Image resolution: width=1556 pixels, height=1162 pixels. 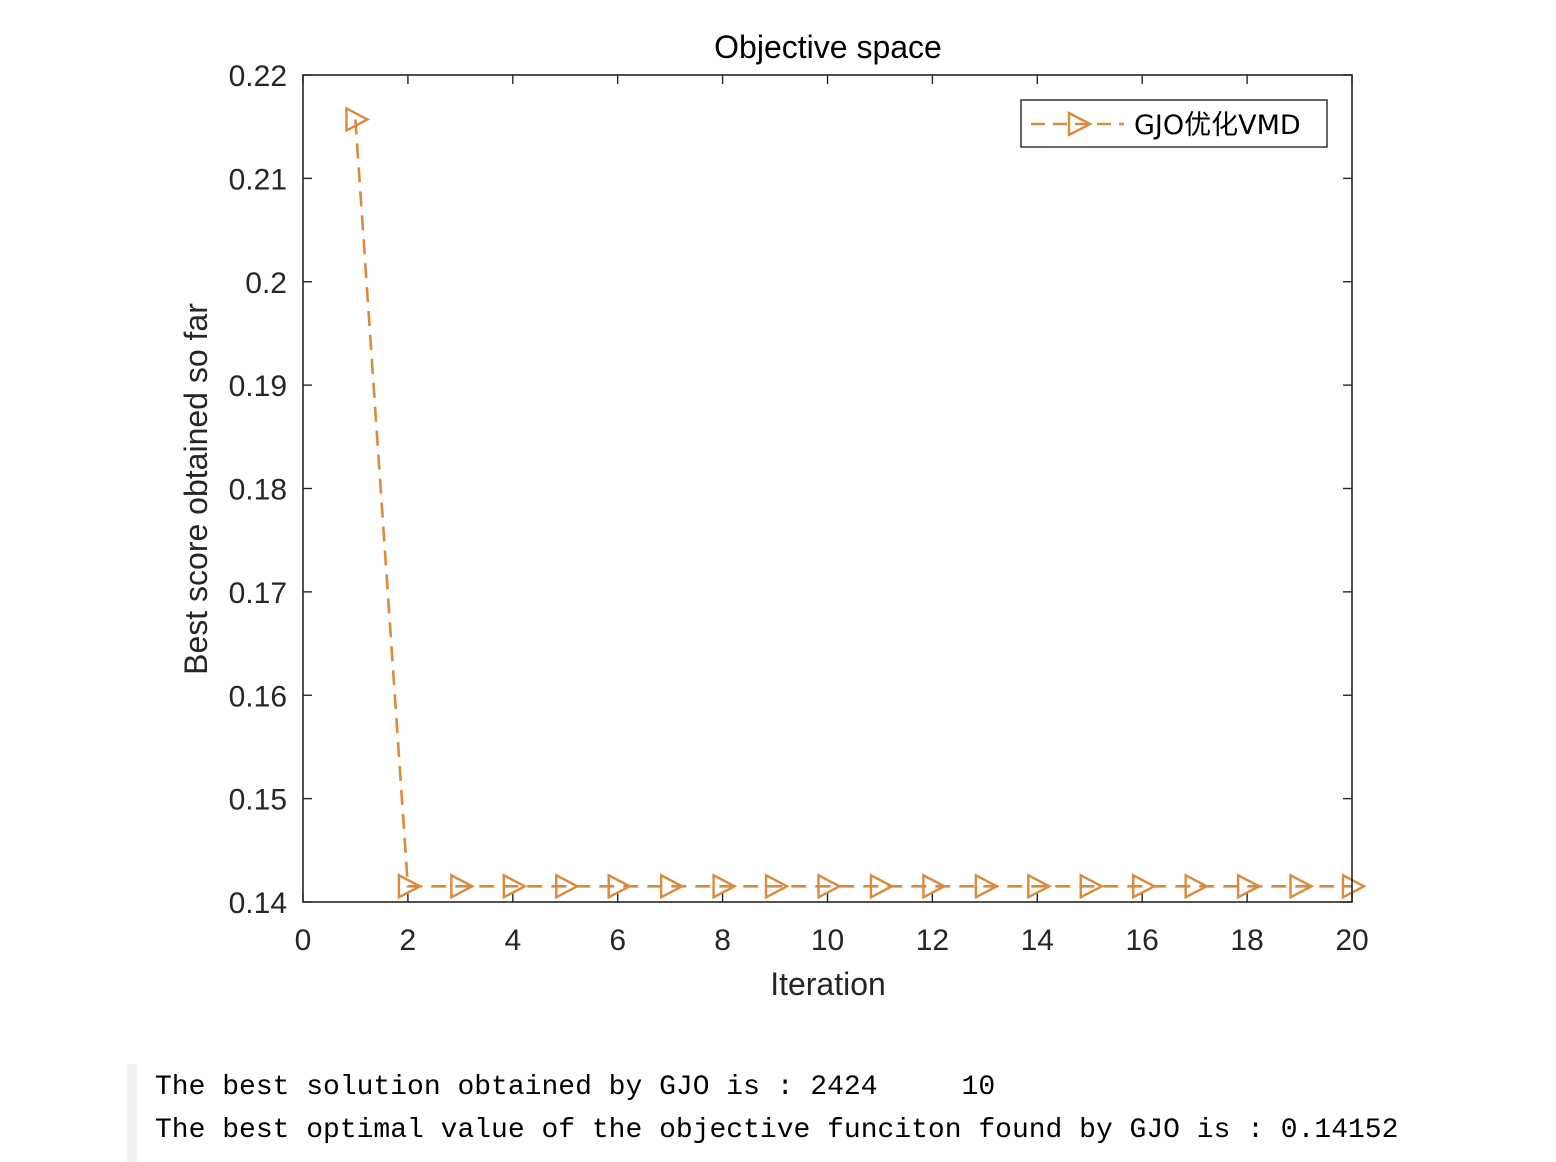 I want to click on x-tick-label: 12, so click(x=932, y=940).